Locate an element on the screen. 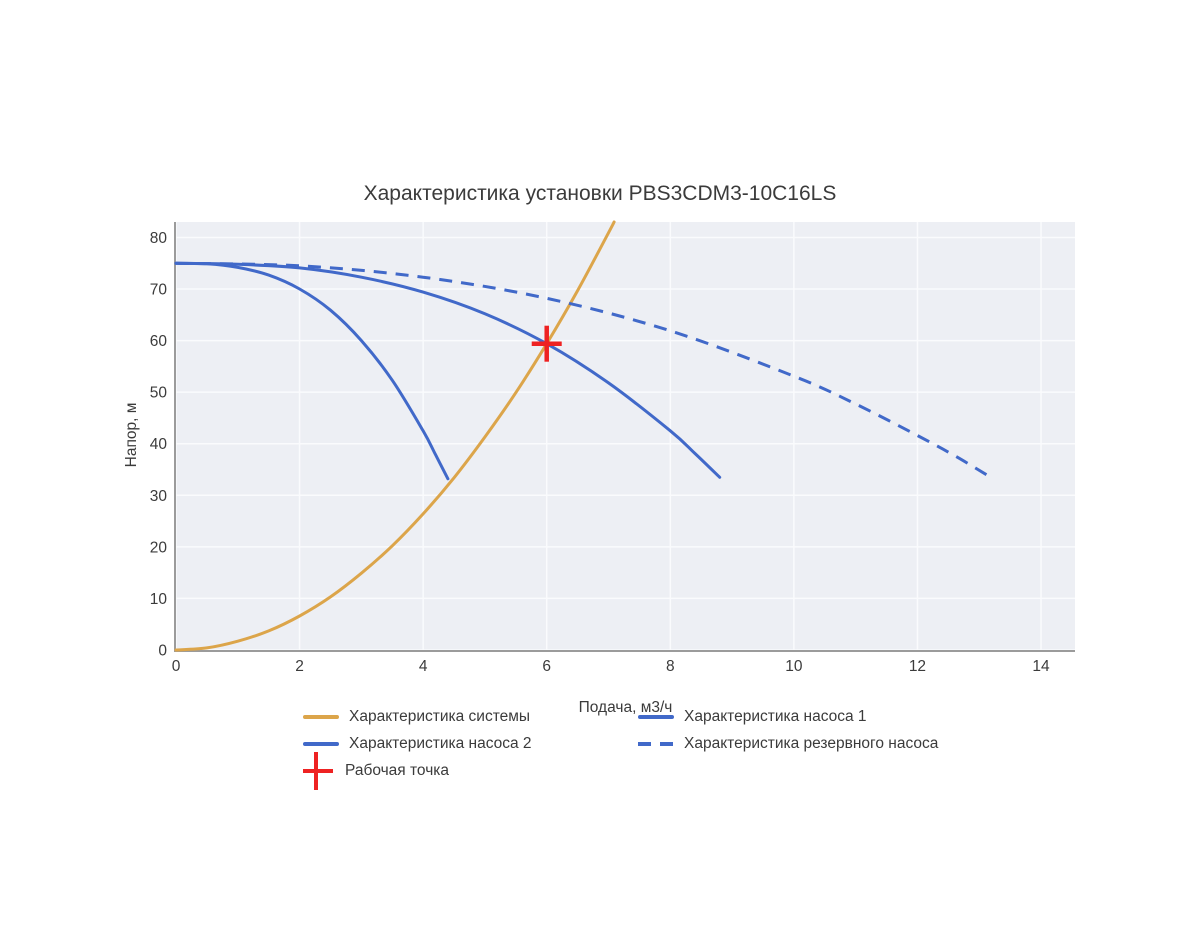  x-tick-label: 6 is located at coordinates (546, 666).